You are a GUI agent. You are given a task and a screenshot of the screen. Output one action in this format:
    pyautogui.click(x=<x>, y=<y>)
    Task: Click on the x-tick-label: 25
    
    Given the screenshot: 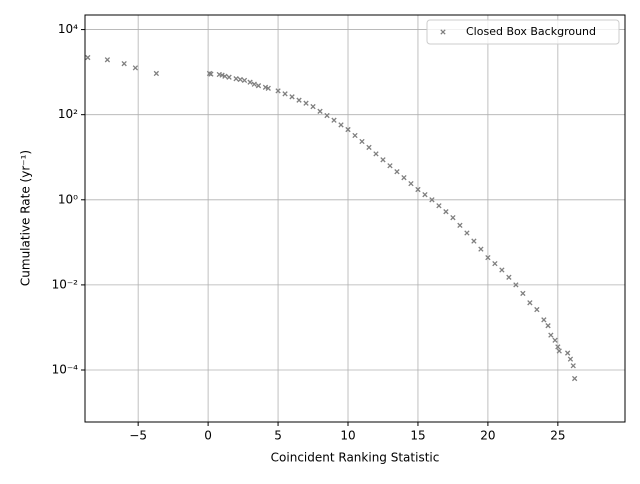 What is the action you would take?
    pyautogui.click(x=557, y=436)
    